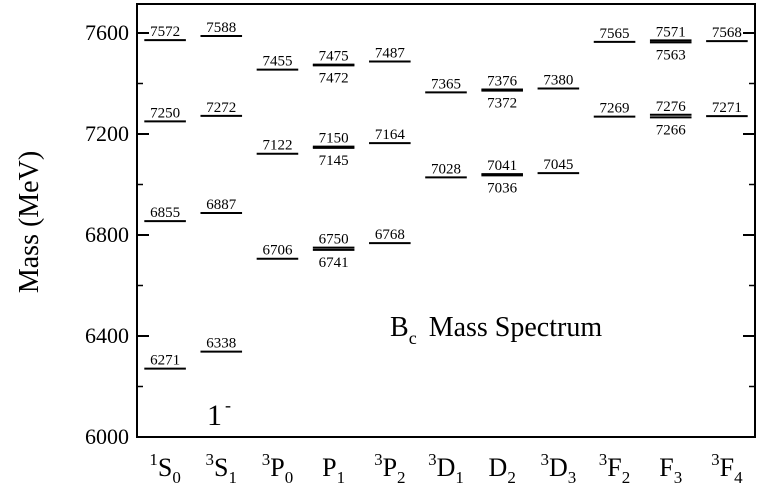  Describe the element at coordinates (390, 135) in the screenshot. I see `mass-level-label: 7164` at that location.